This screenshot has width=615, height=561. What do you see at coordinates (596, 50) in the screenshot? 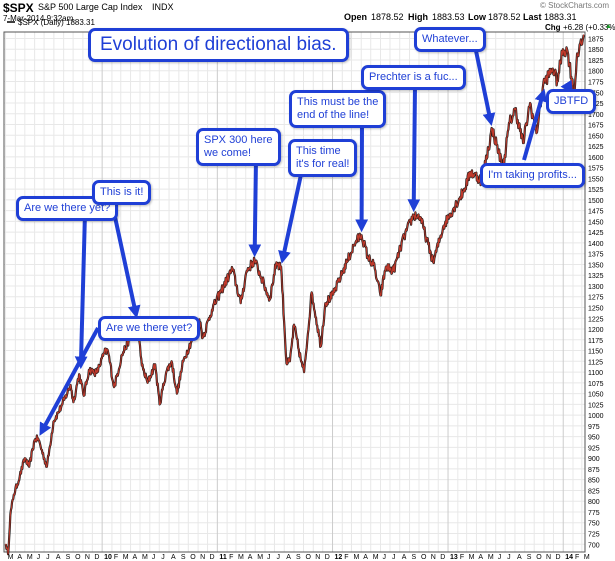
I see `y-tick-label: 1850` at bounding box center [596, 50].